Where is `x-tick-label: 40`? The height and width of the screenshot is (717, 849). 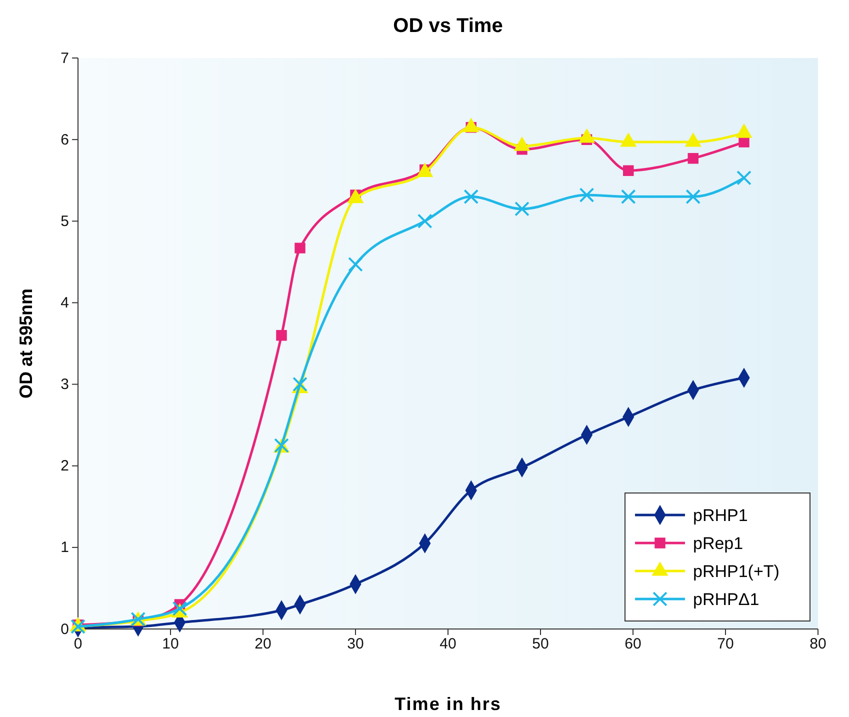 x-tick-label: 40 is located at coordinates (448, 644).